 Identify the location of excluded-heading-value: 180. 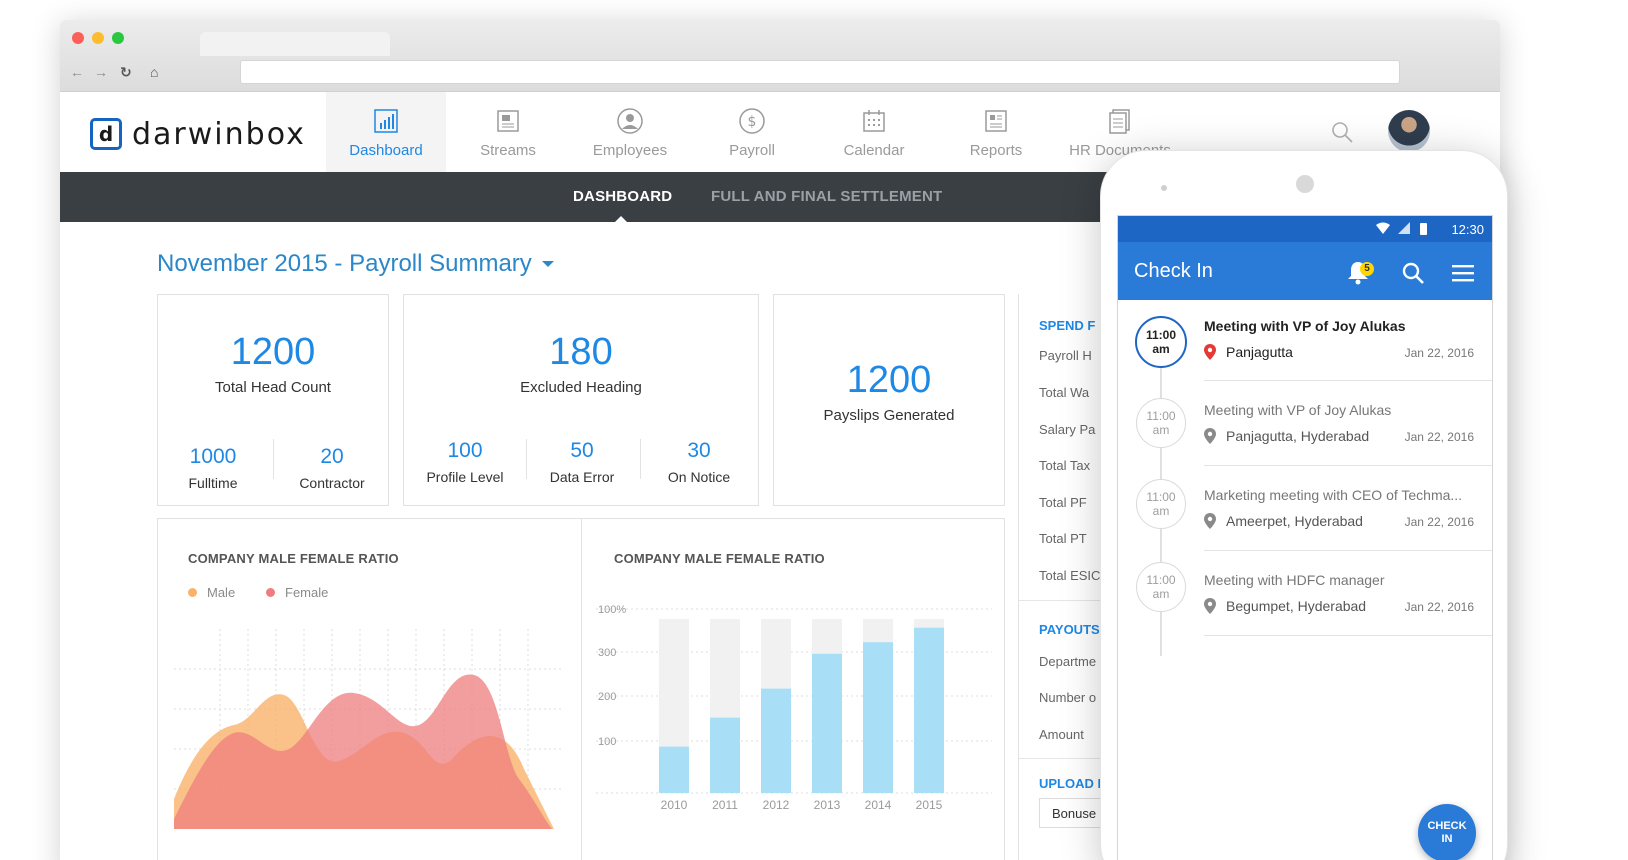
(581, 352).